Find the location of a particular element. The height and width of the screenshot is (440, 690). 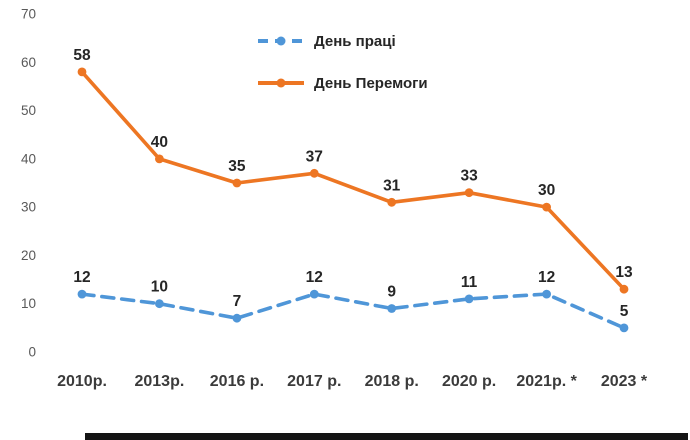

y-axis-tick-label: 60 is located at coordinates (28, 62).